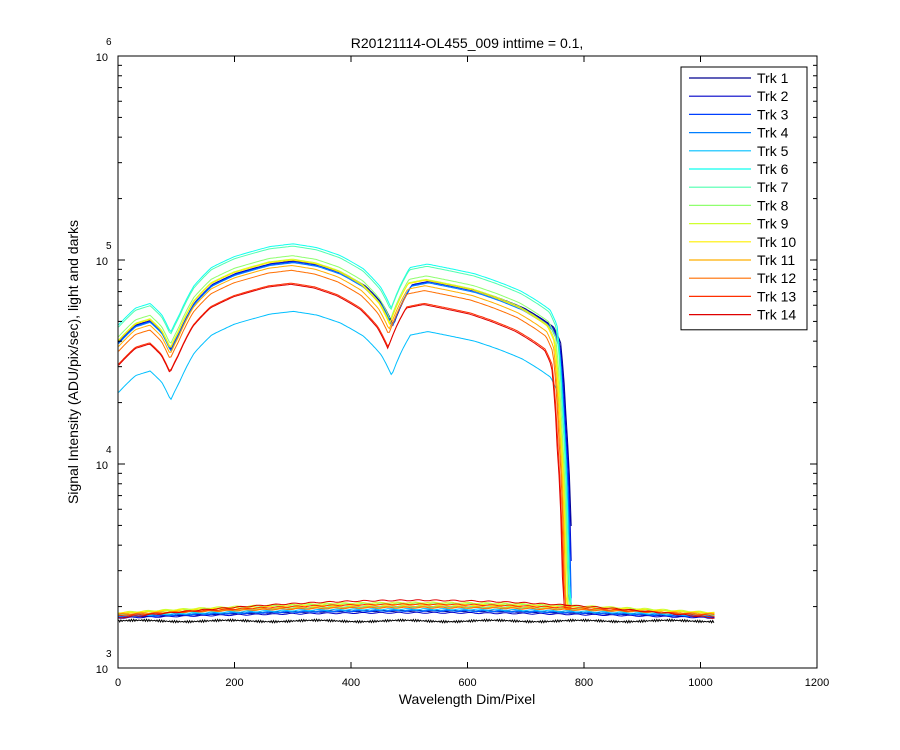 The width and height of the screenshot is (900, 750). I want to click on legend-label: Trk 9, so click(773, 224).